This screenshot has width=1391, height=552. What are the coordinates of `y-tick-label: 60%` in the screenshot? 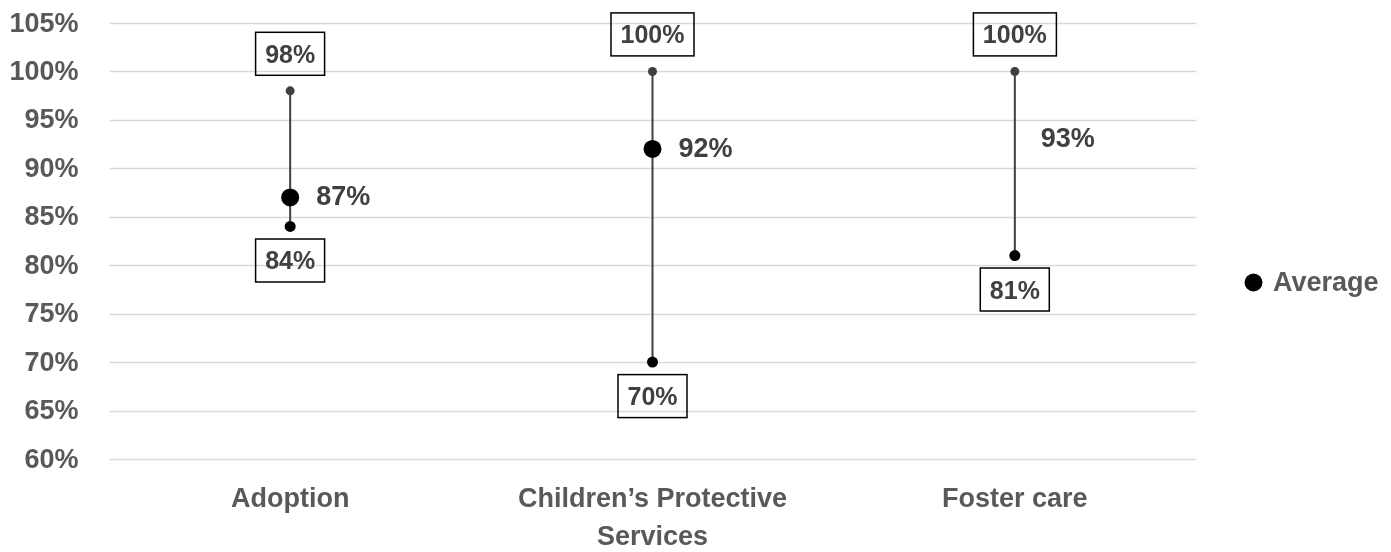 It's located at (51, 458).